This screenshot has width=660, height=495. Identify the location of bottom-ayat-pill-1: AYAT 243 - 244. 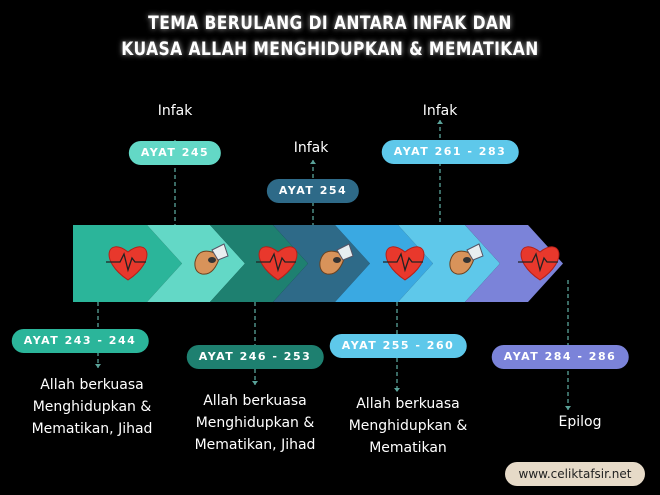
(80, 341).